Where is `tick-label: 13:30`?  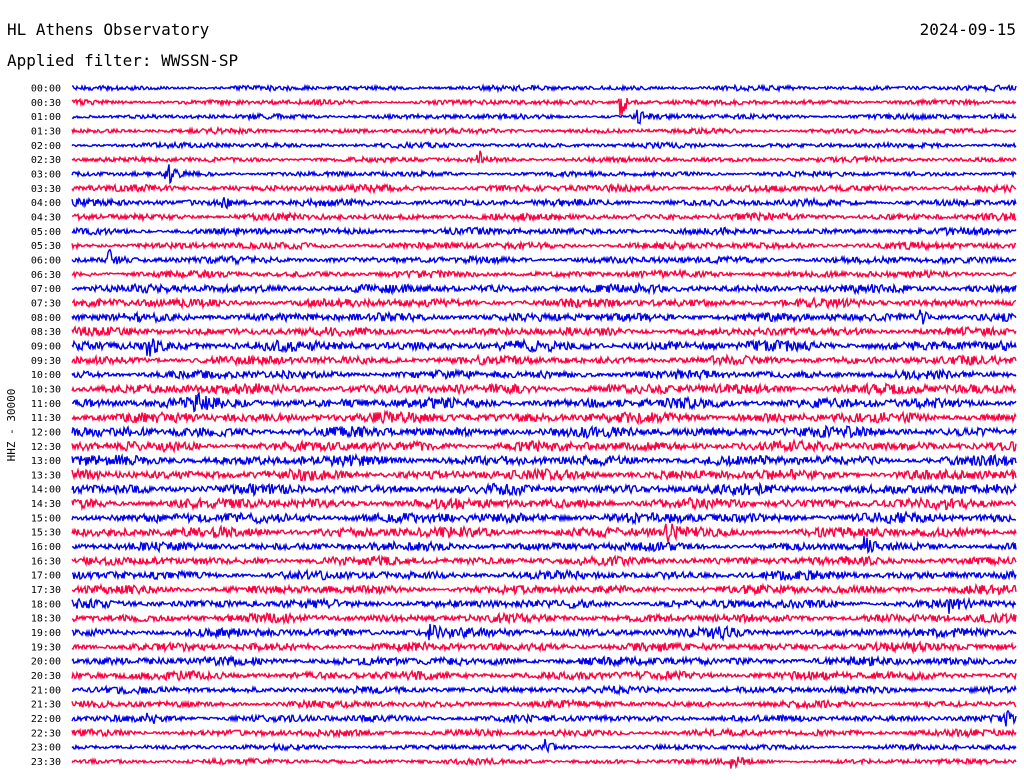
tick-label: 13:30 is located at coordinates (46, 475).